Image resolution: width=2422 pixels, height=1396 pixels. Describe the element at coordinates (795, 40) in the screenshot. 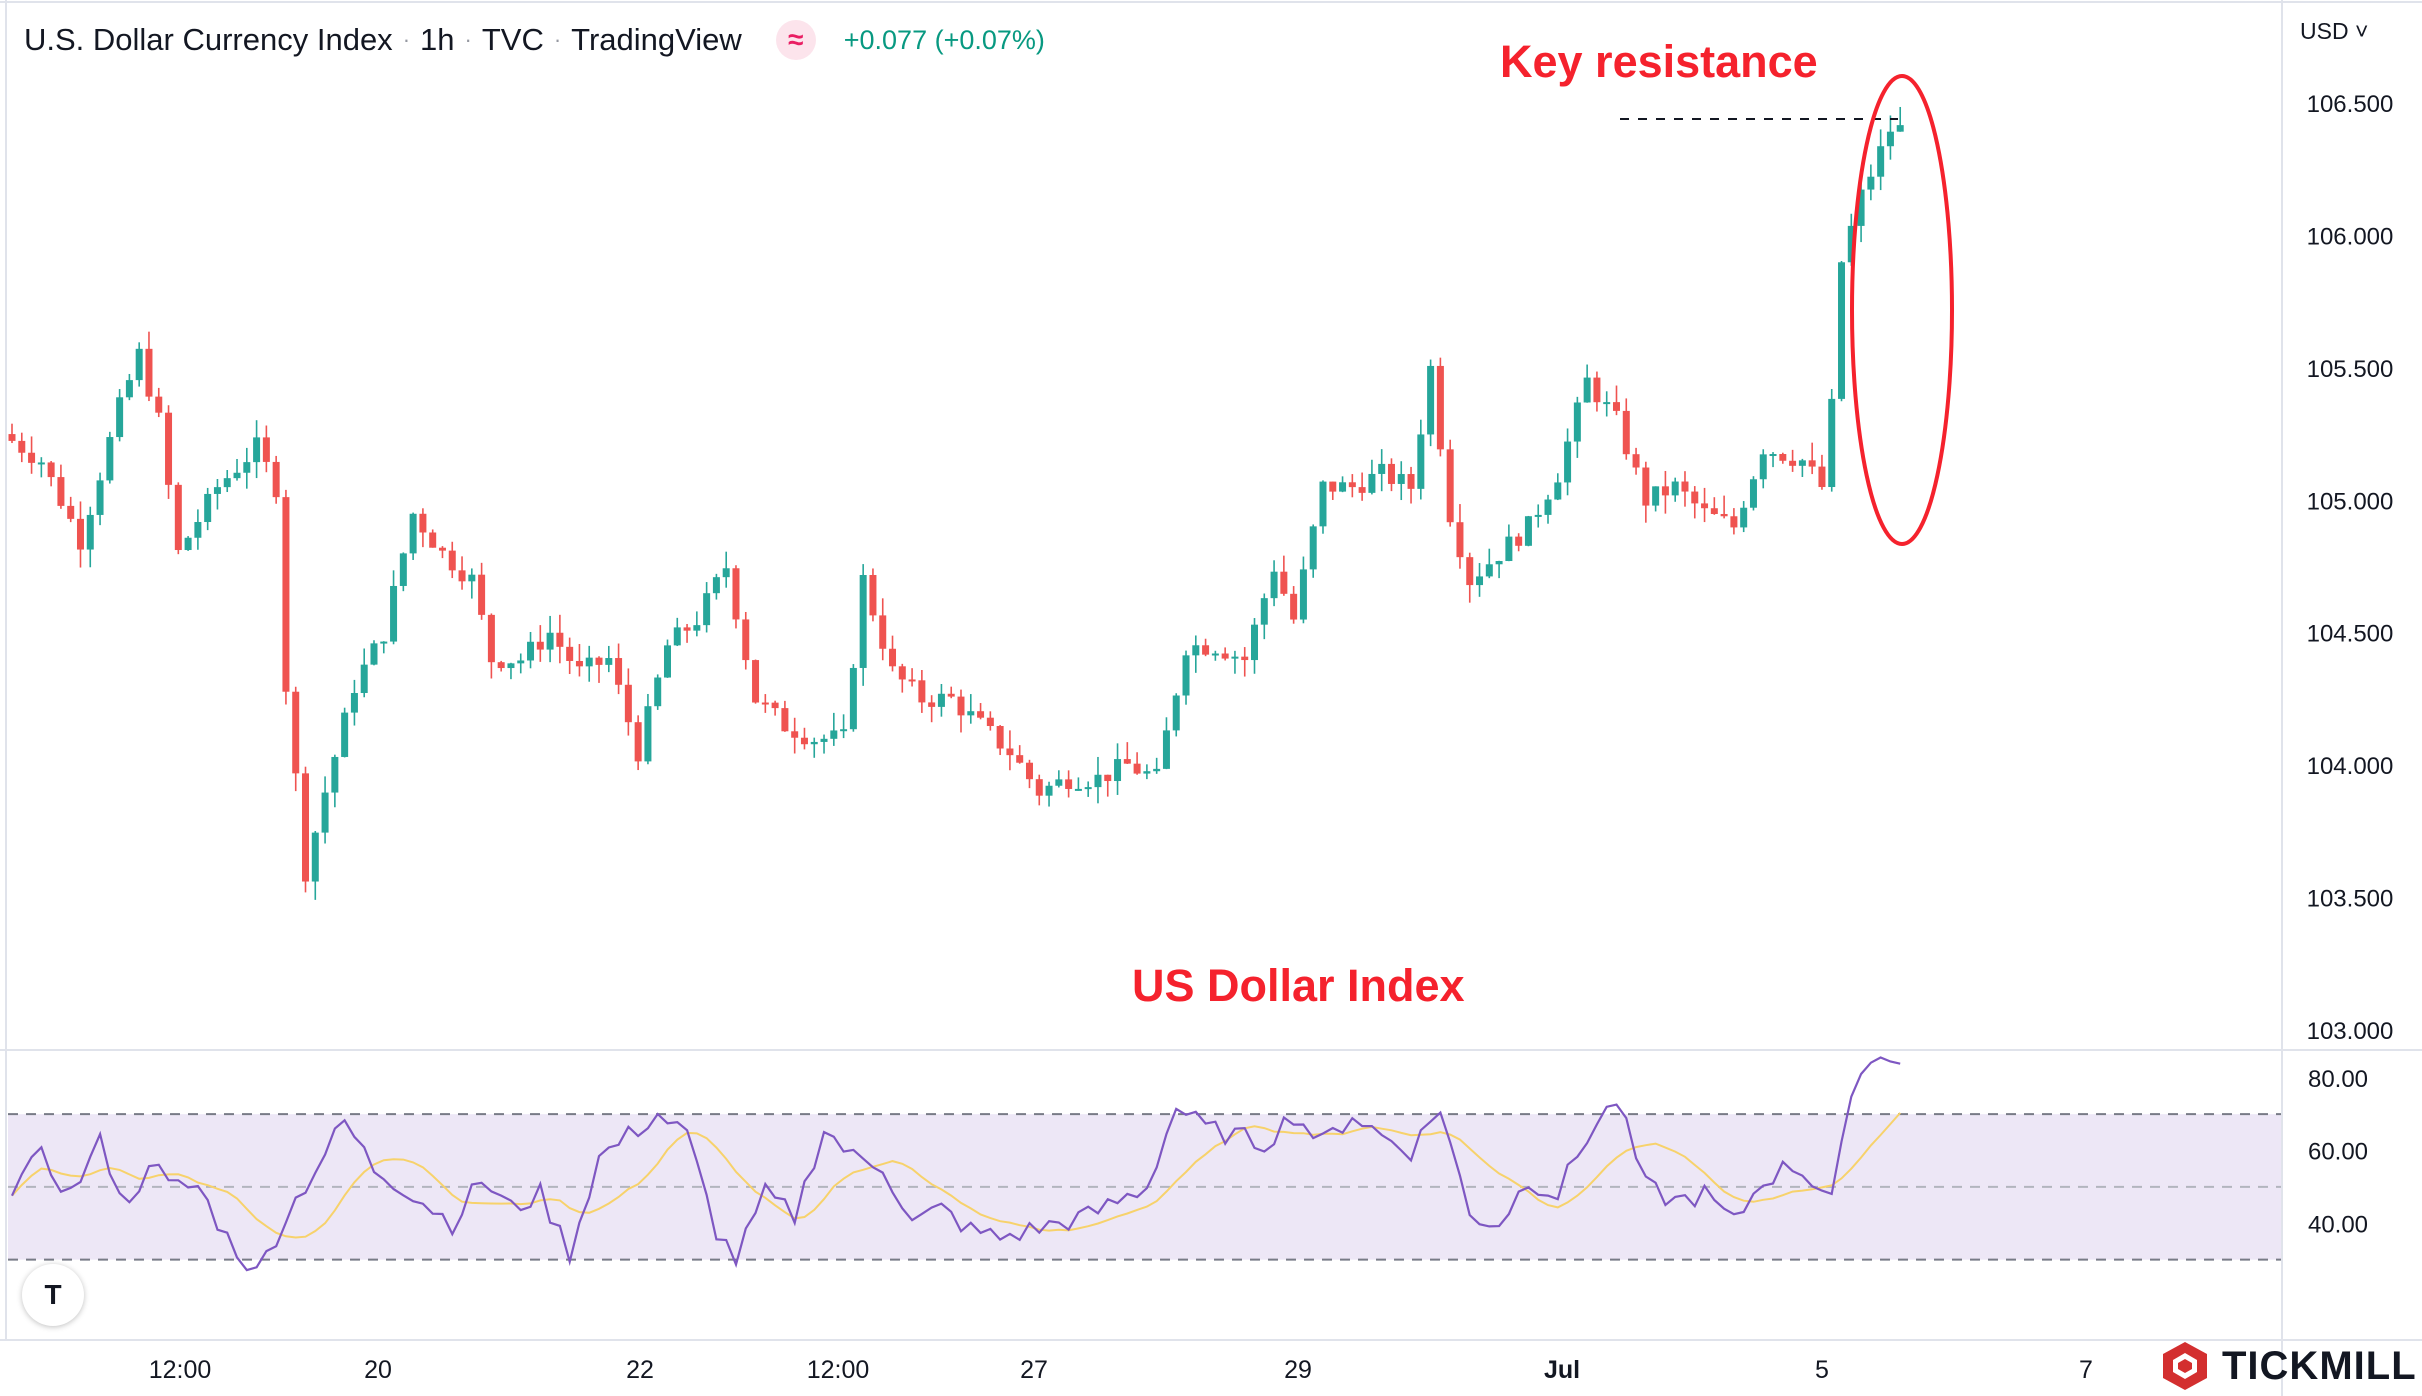

I see `approx-icon: ≈` at that location.